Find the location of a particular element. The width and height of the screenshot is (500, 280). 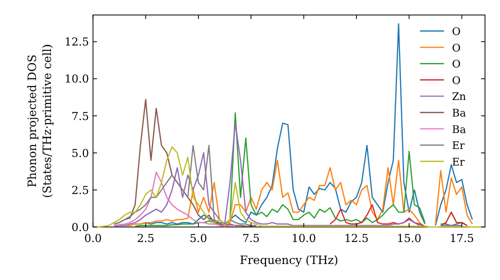

y-tick-label: 5.0 is located at coordinates (80, 153).